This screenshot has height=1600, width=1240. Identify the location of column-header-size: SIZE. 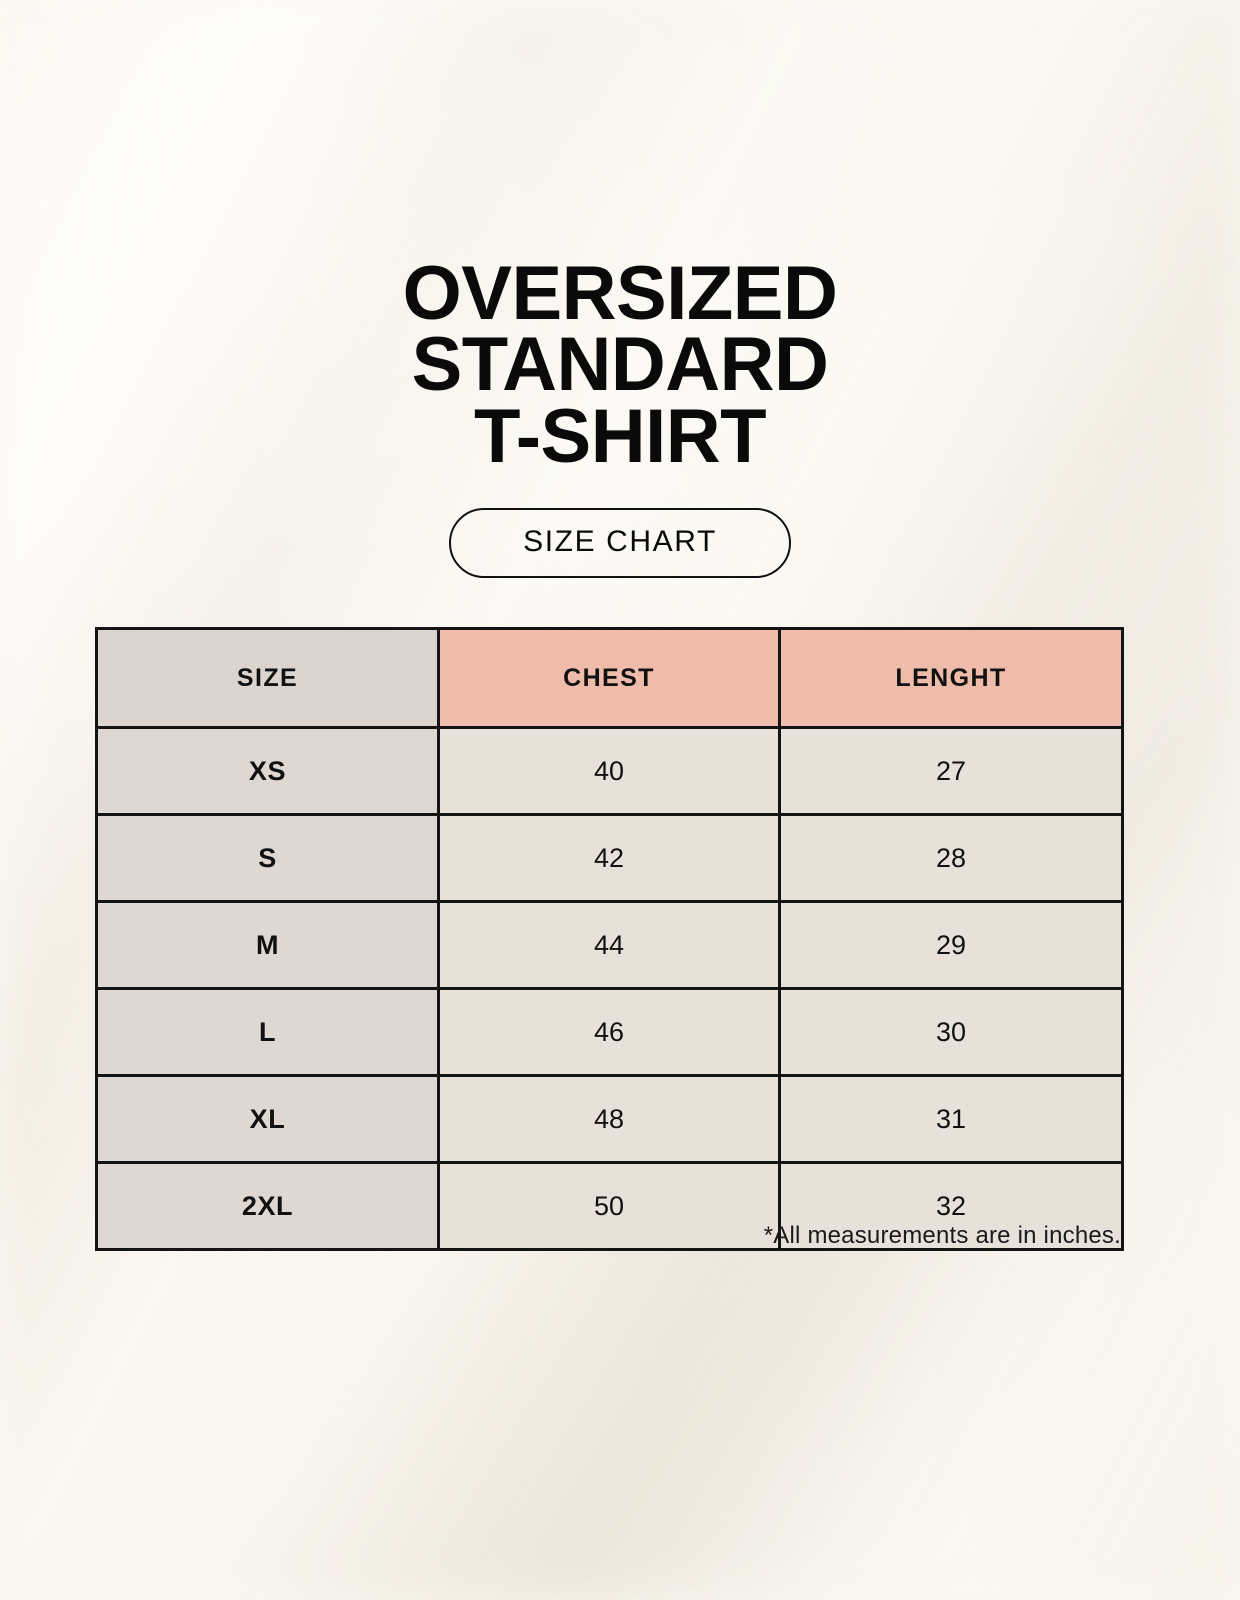
(267, 678).